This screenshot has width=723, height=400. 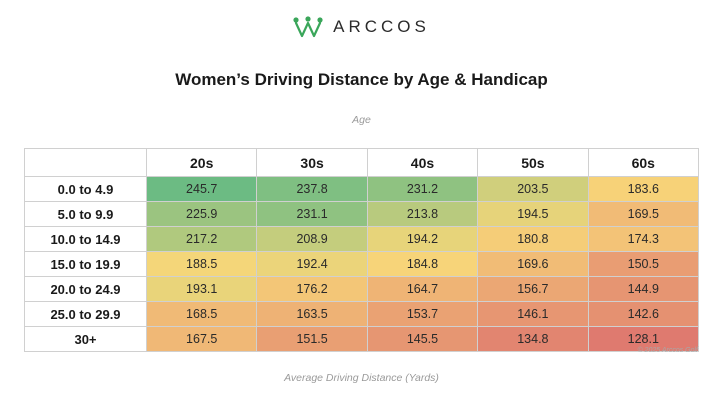 I want to click on corner-cell, so click(x=85, y=162).